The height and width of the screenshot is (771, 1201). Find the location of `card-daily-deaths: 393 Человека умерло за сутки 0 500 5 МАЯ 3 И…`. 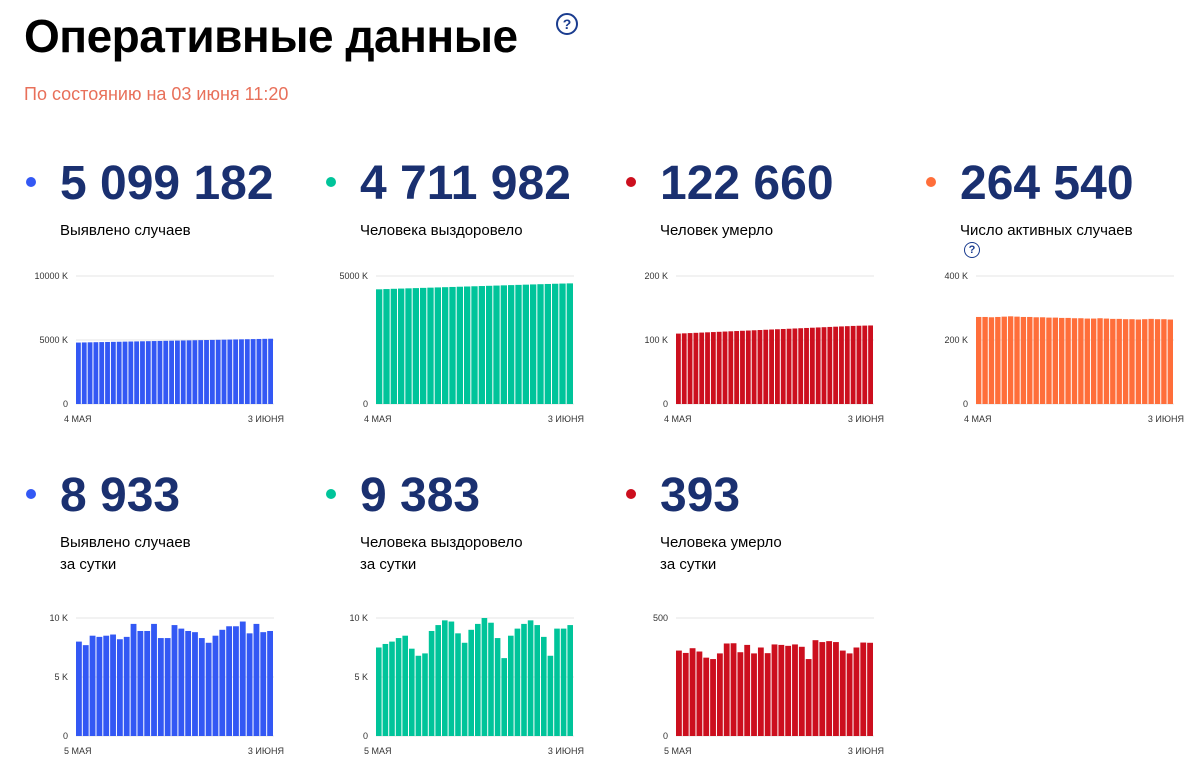

card-daily-deaths: 393 Человека умерло за сутки 0 500 5 МАЯ 3 И… is located at coordinates (755, 612).